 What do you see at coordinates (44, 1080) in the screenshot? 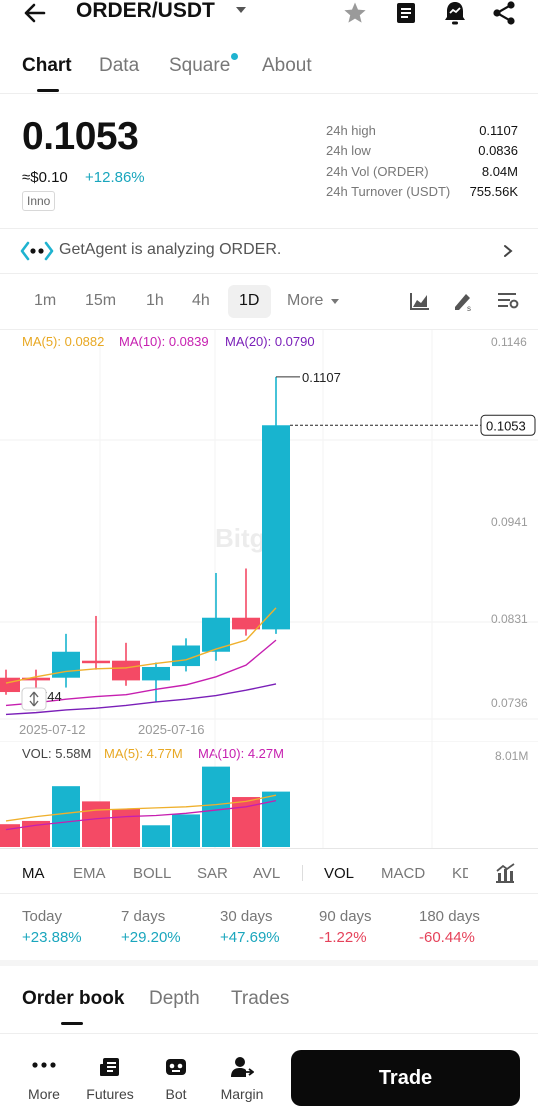
I see `nav-more` at bounding box center [44, 1080].